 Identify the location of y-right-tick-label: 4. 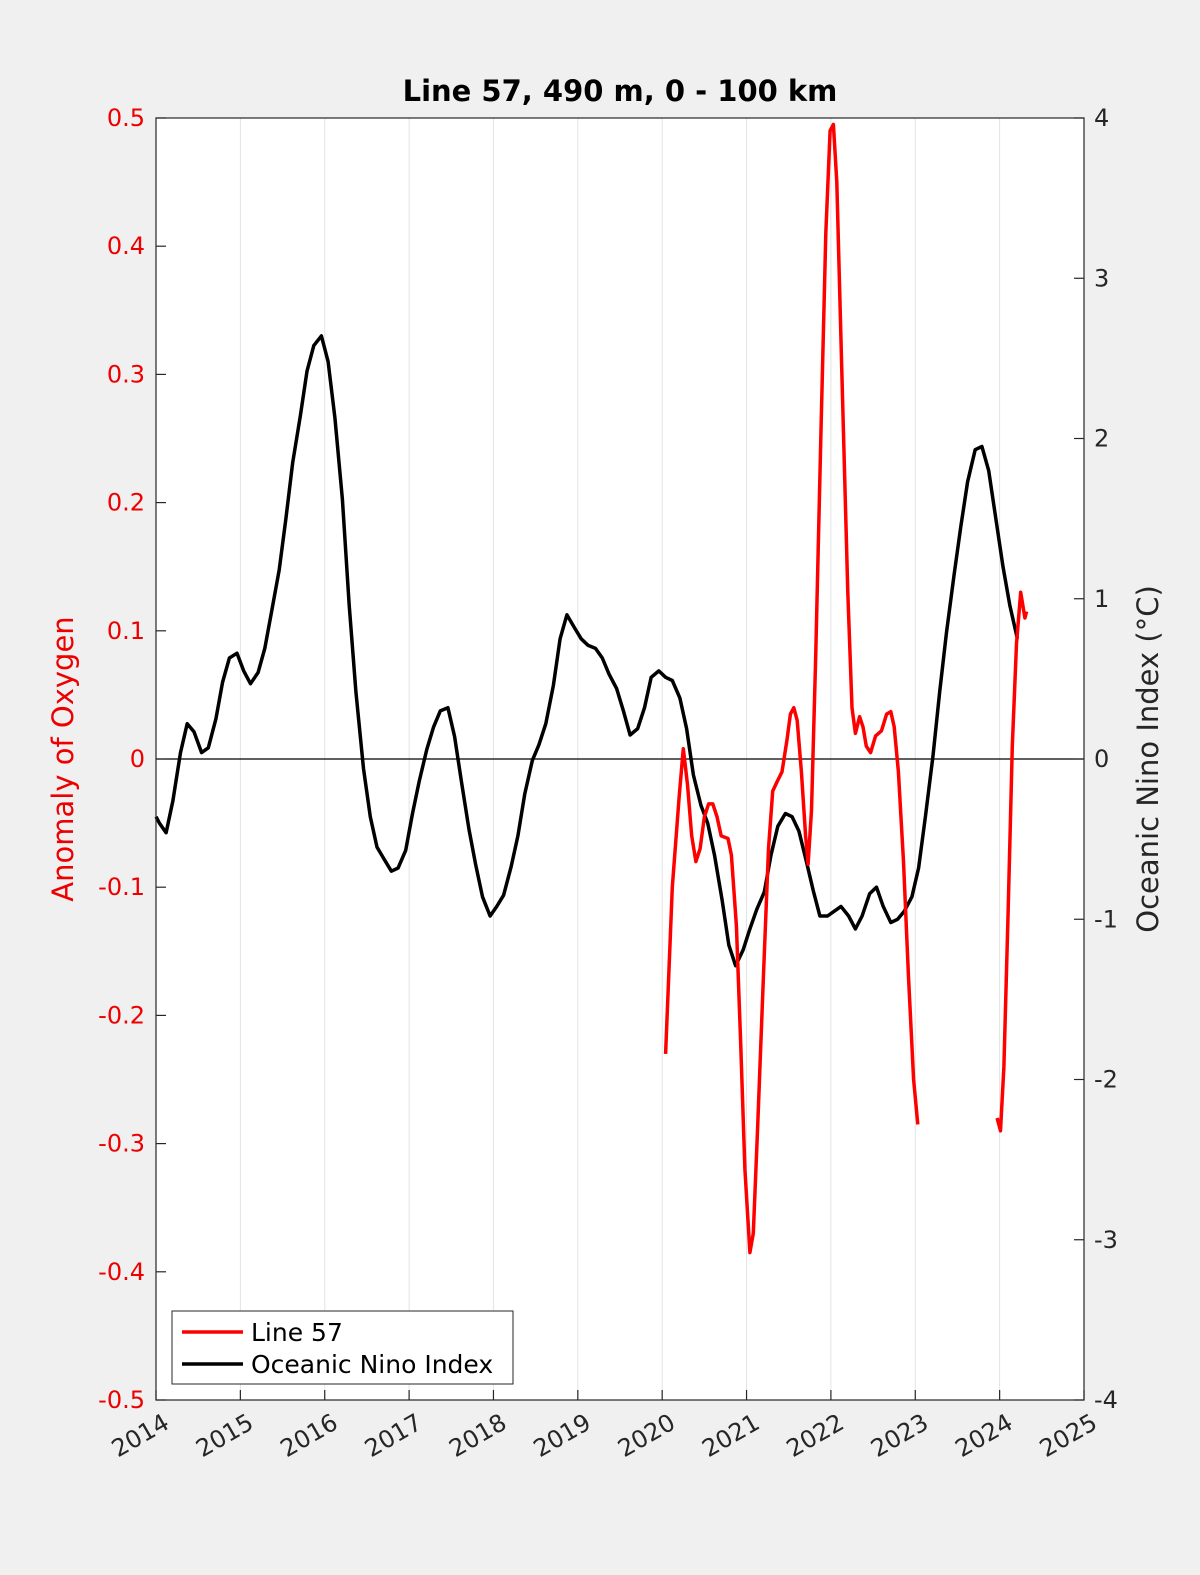
(1101, 118).